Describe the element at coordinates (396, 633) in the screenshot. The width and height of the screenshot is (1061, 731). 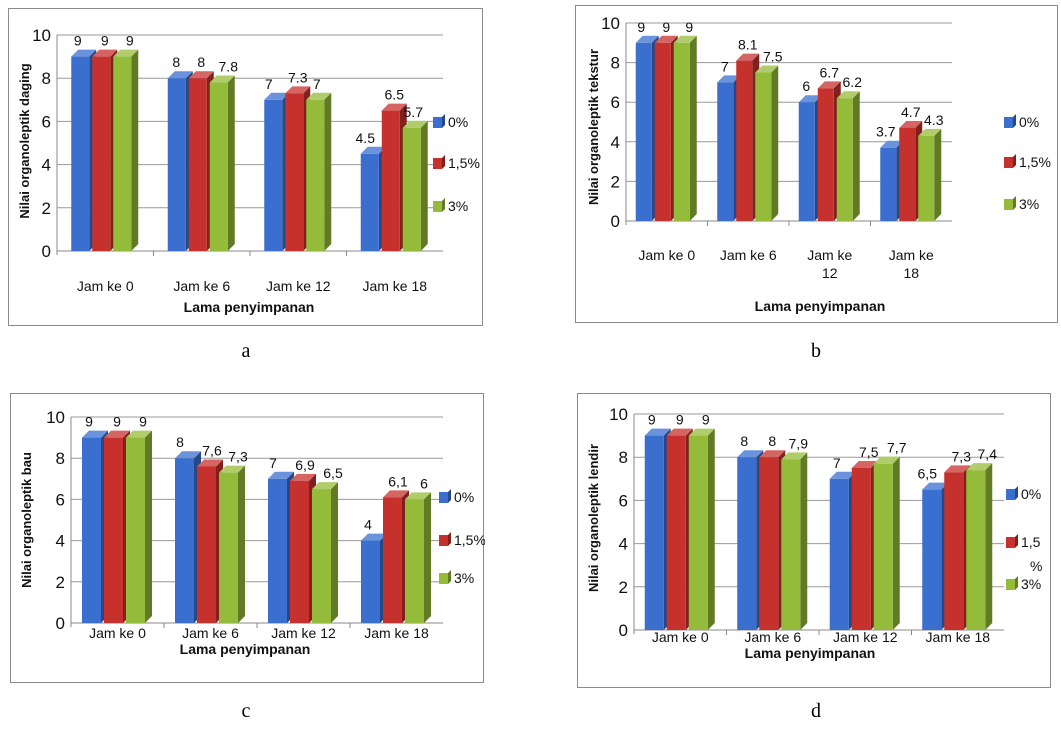
I see `category-label: Jam ke 18` at that location.